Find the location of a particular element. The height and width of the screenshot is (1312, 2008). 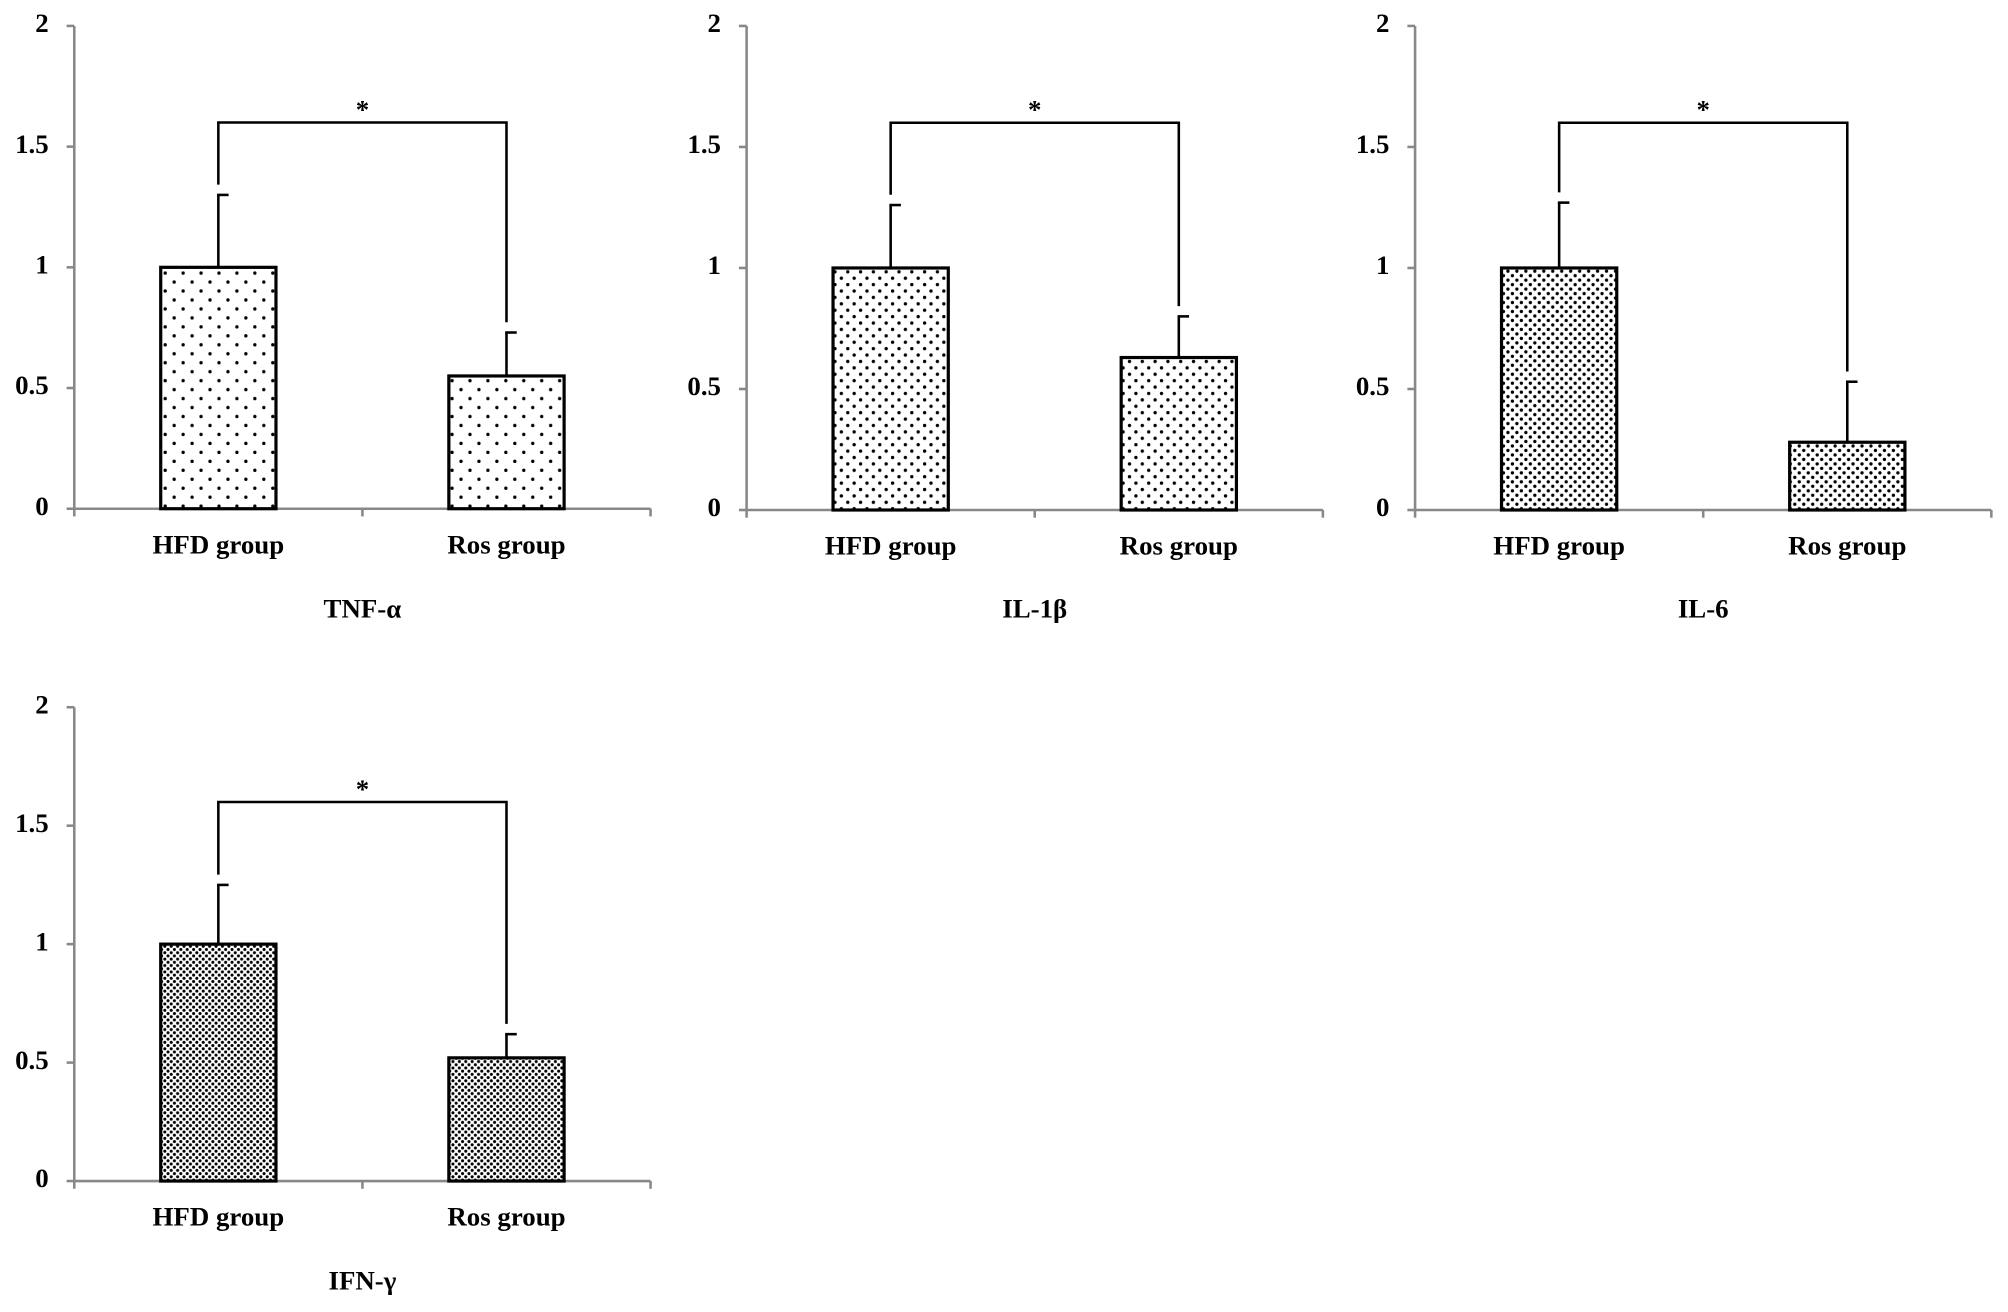

chart-title: IFN-γ is located at coordinates (363, 1281).